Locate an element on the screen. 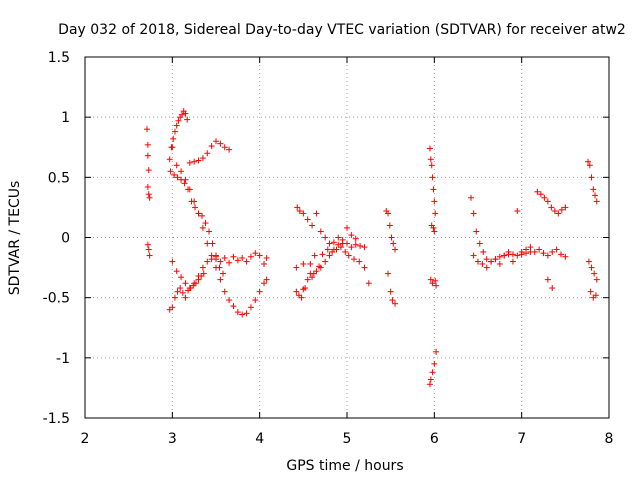 The height and width of the screenshot is (480, 640). x-tick-label: 6 is located at coordinates (434, 439).